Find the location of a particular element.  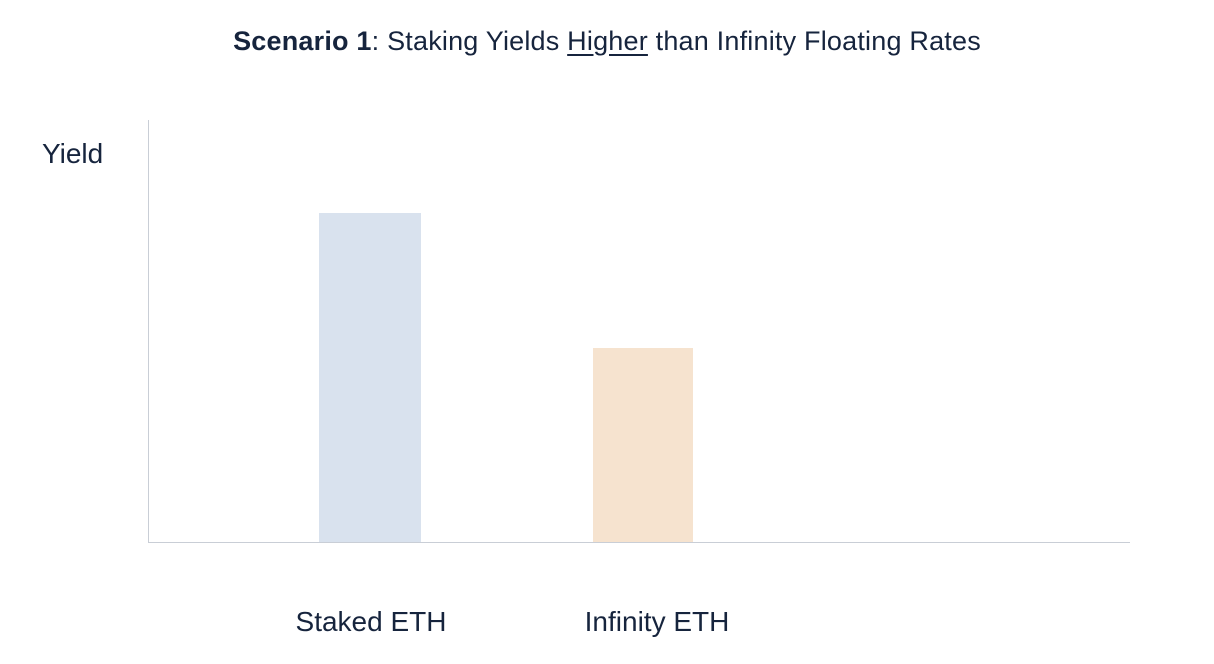

chart-title-tail: than Infinity Floating Rates is located at coordinates (814, 41).